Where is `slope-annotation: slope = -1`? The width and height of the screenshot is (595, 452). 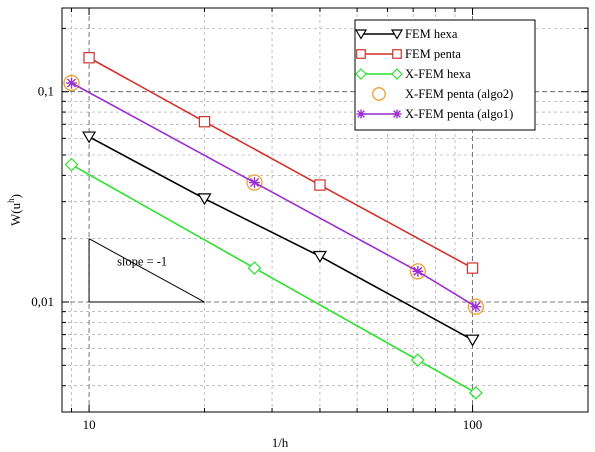
slope-annotation: slope = -1 is located at coordinates (146, 270).